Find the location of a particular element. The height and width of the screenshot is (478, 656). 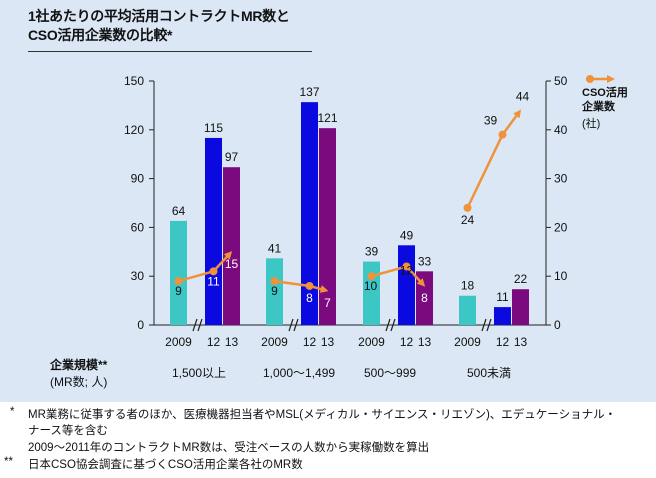

year-label-2009-1: 2009 is located at coordinates (274, 342).